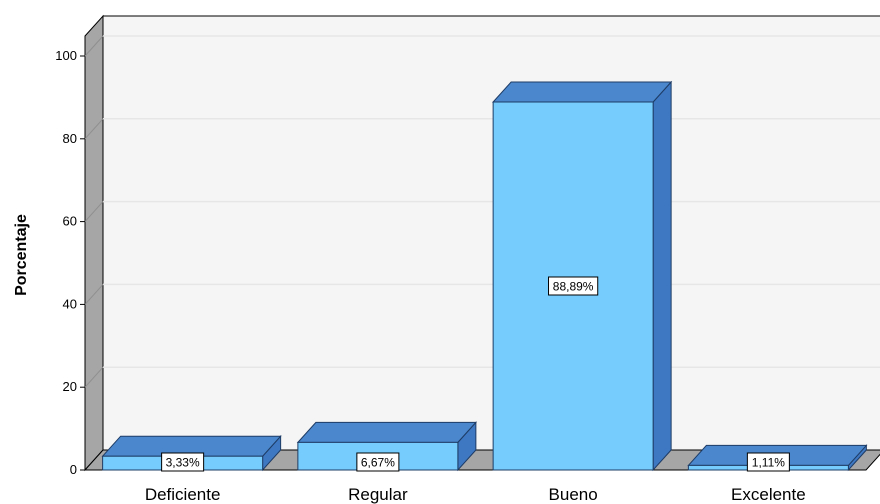 Image resolution: width=880 pixels, height=504 pixels. Describe the element at coordinates (21, 255) in the screenshot. I see `y-axis-title: Porcentaje` at that location.